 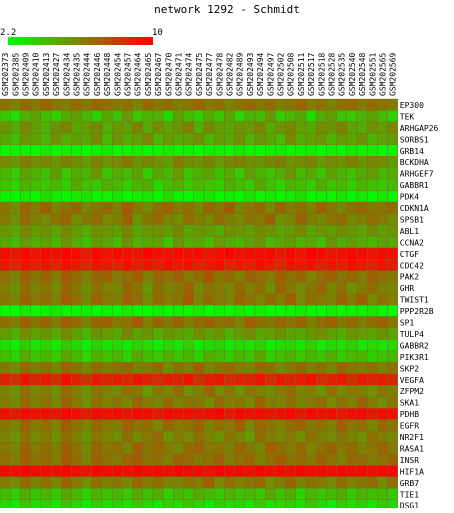 I want to click on row-label: ZFPM2, so click(x=412, y=391).